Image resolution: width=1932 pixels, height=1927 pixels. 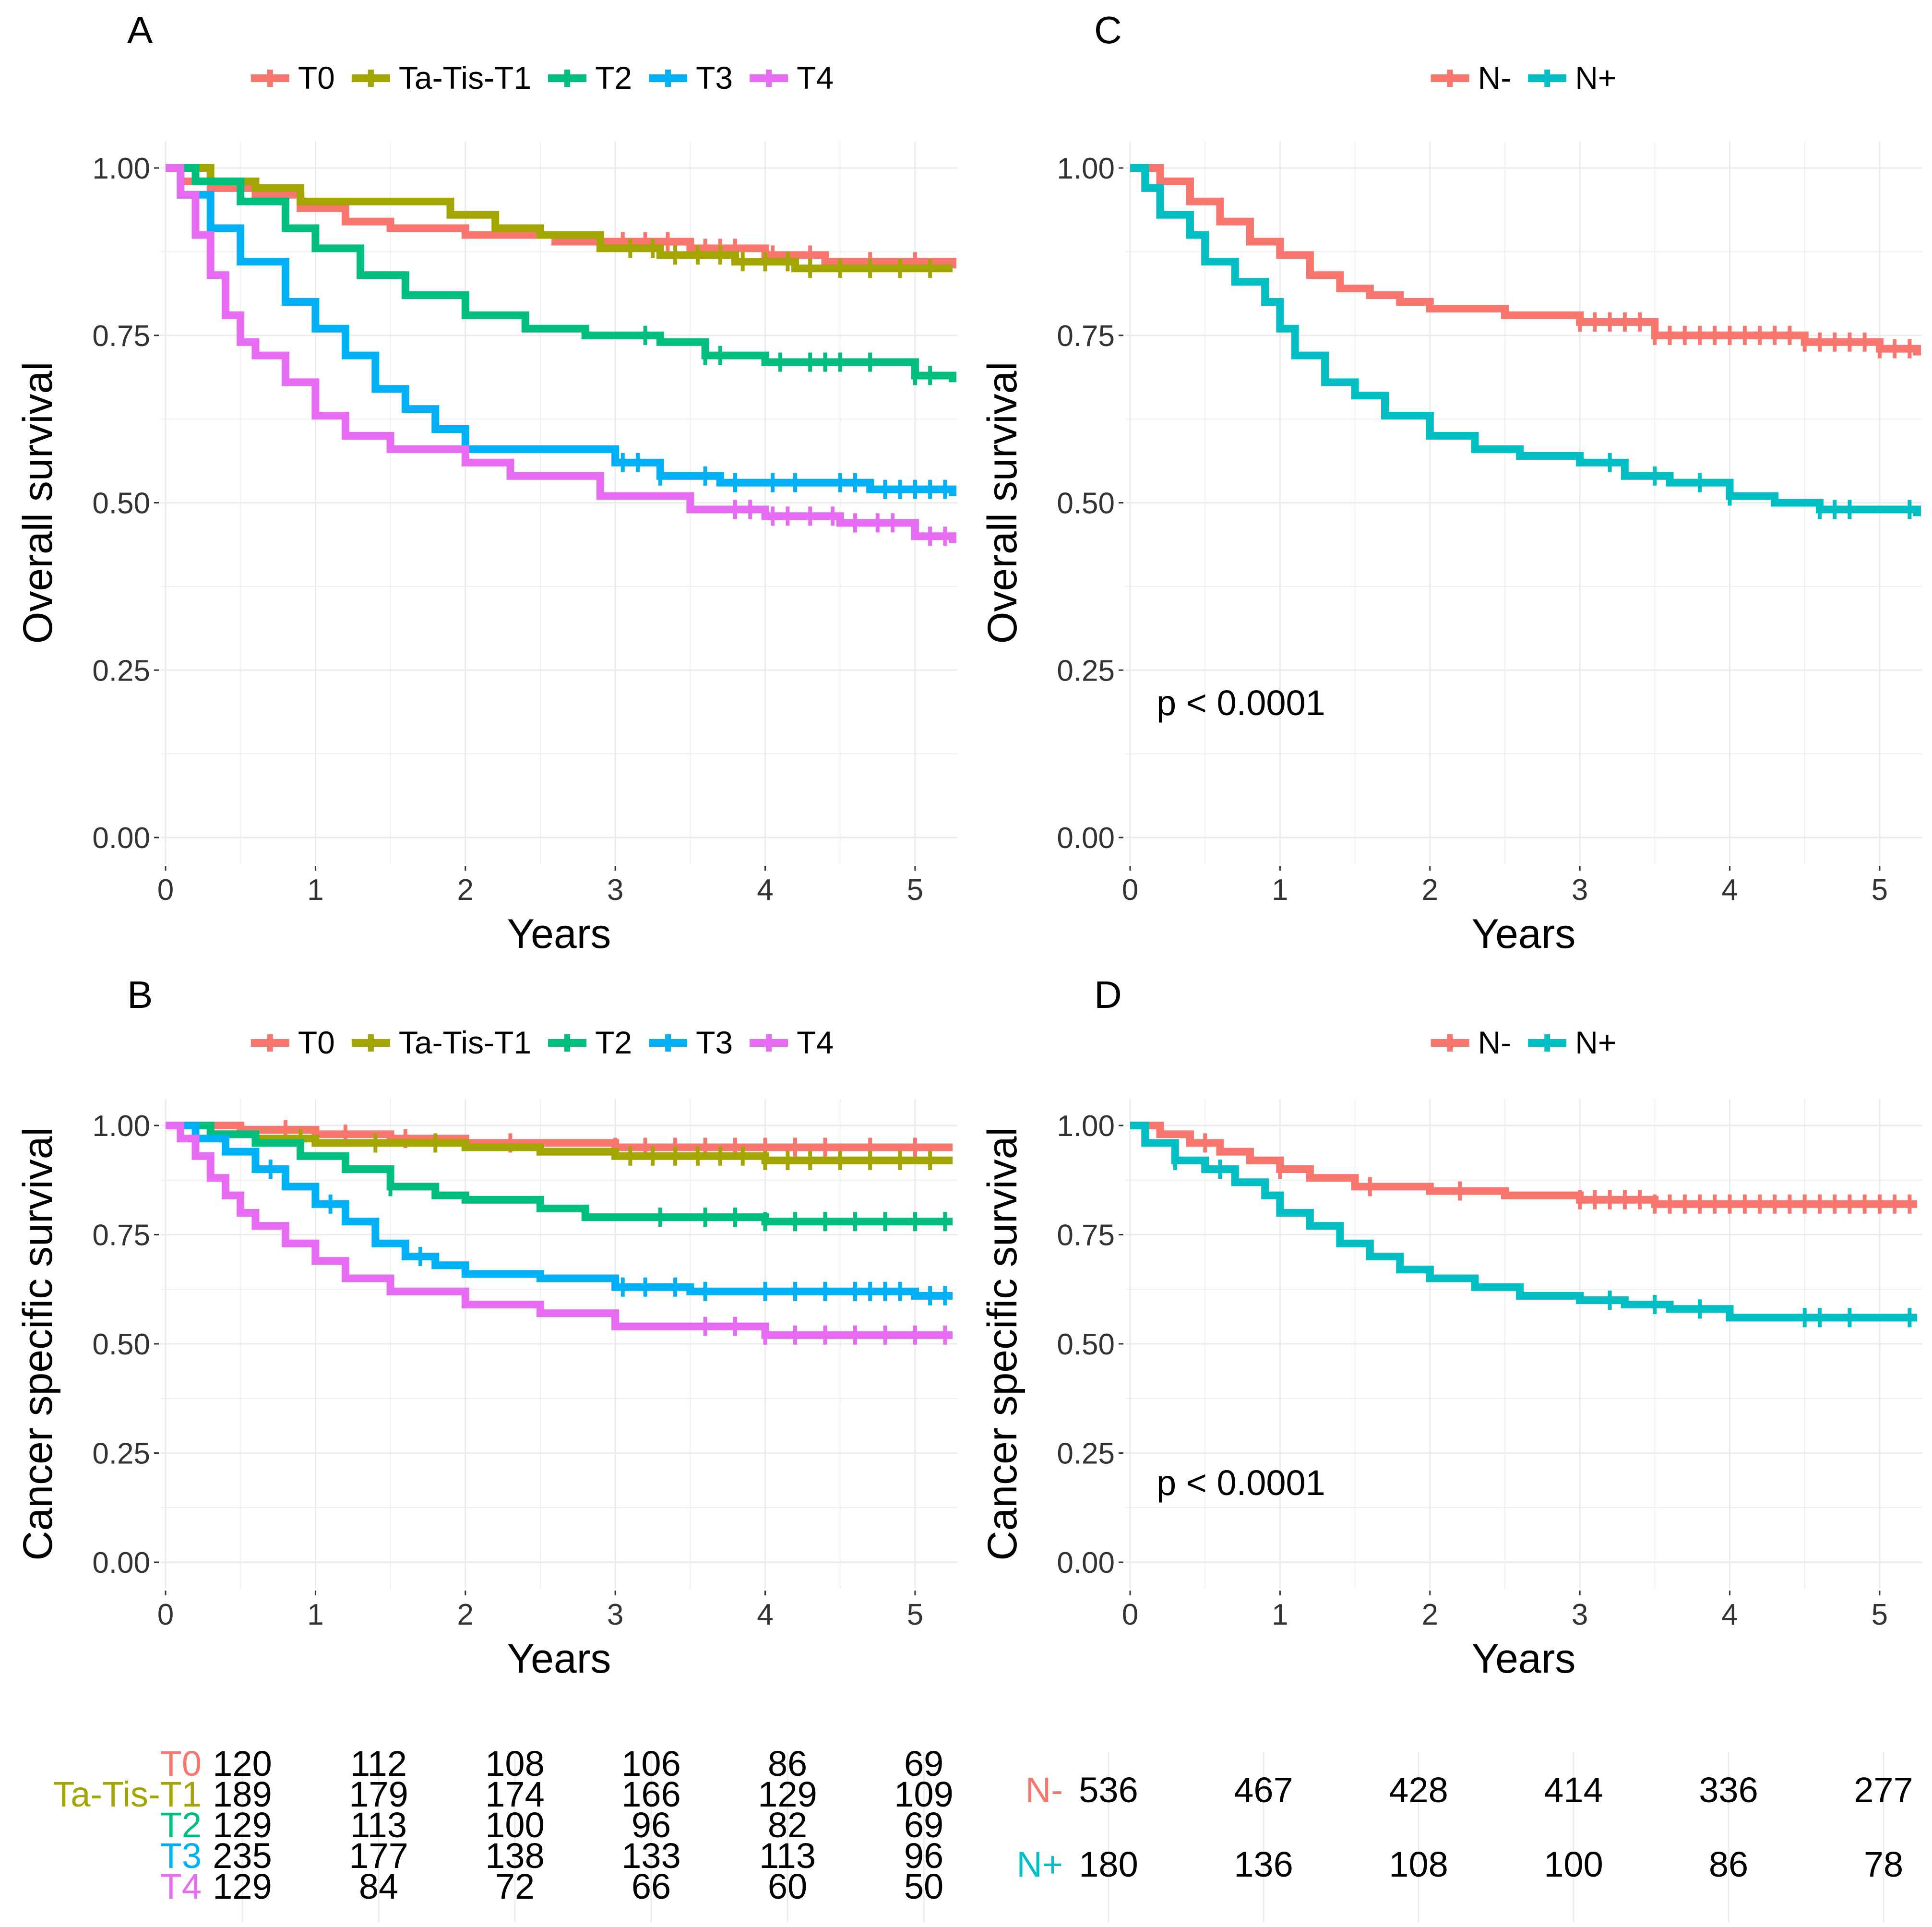 What do you see at coordinates (650, 1794) in the screenshot?
I see `risk-count: 166` at bounding box center [650, 1794].